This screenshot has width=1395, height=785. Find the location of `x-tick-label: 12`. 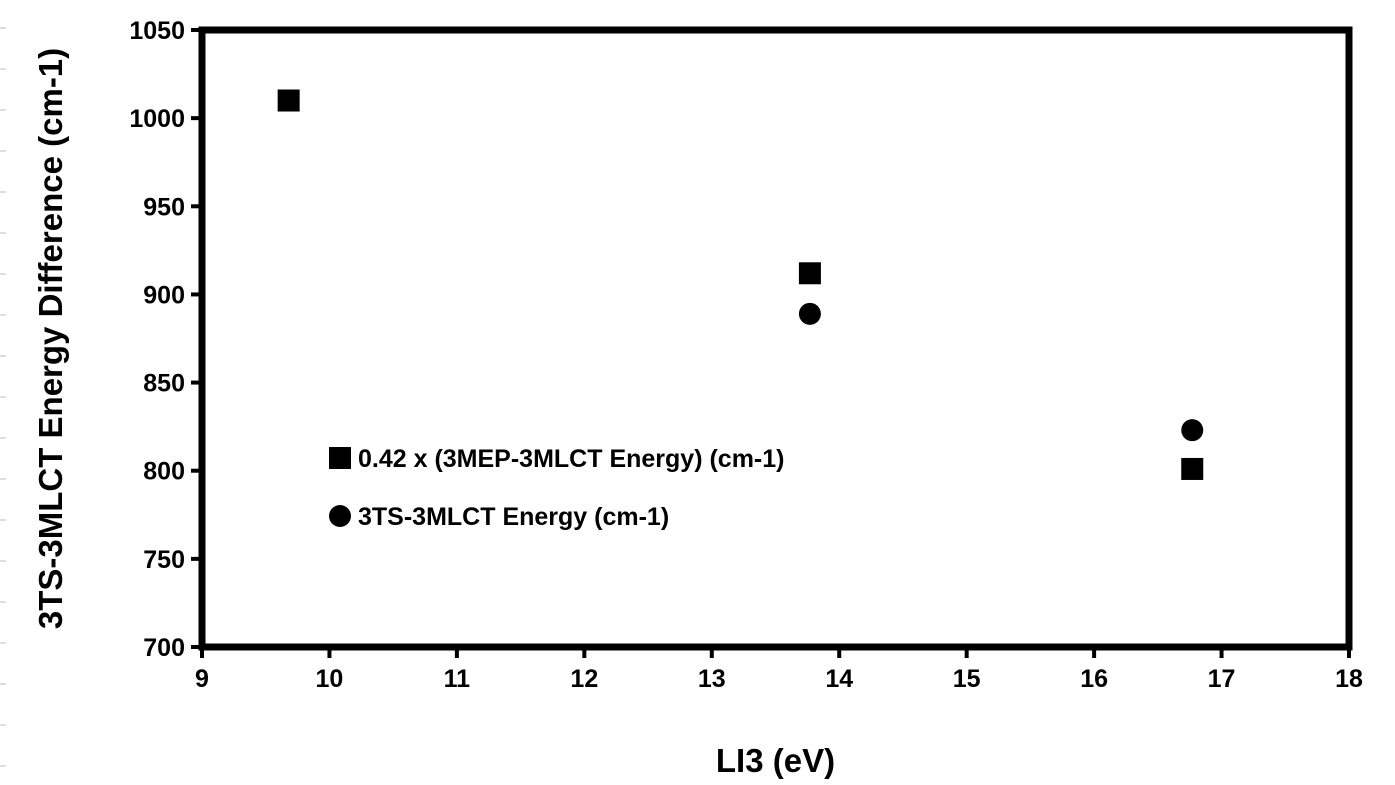

x-tick-label: 12 is located at coordinates (584, 679).